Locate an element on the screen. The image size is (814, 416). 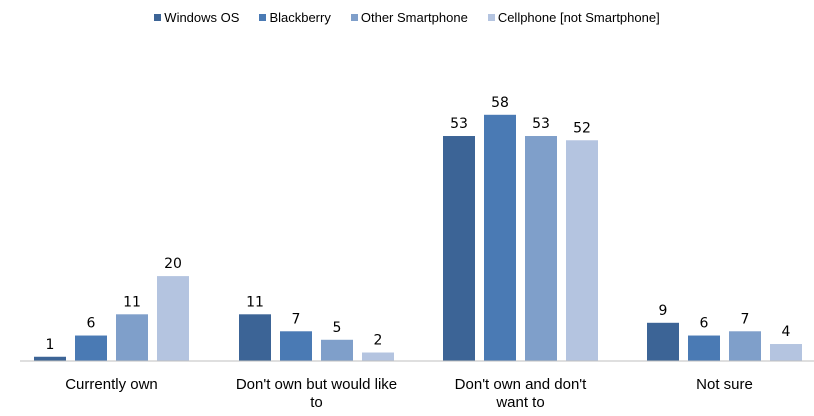
bar-value-label: 5 is located at coordinates (337, 328).